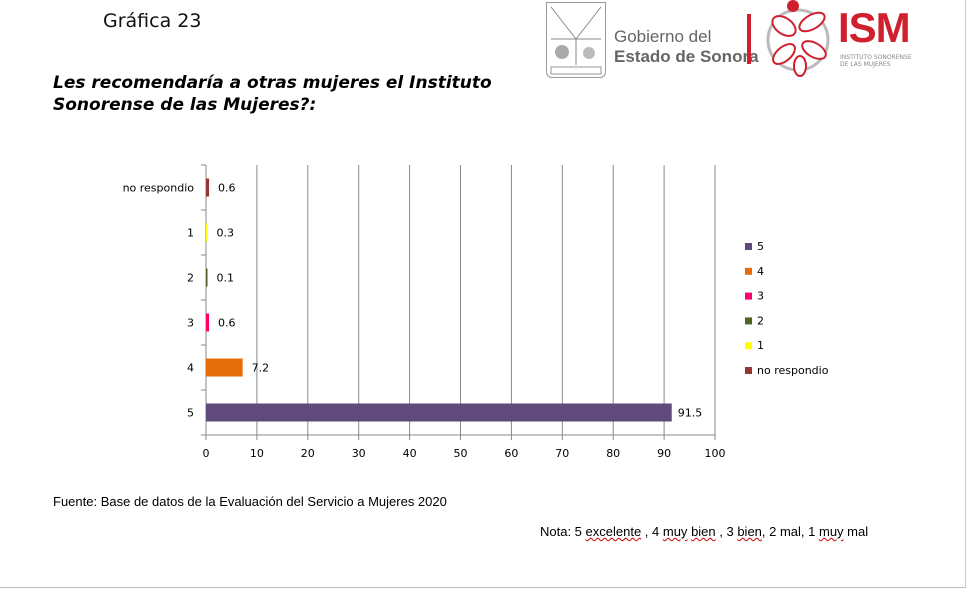 This screenshot has height=594, width=973. What do you see at coordinates (257, 453) in the screenshot?
I see `x-tick-label: 10` at bounding box center [257, 453].